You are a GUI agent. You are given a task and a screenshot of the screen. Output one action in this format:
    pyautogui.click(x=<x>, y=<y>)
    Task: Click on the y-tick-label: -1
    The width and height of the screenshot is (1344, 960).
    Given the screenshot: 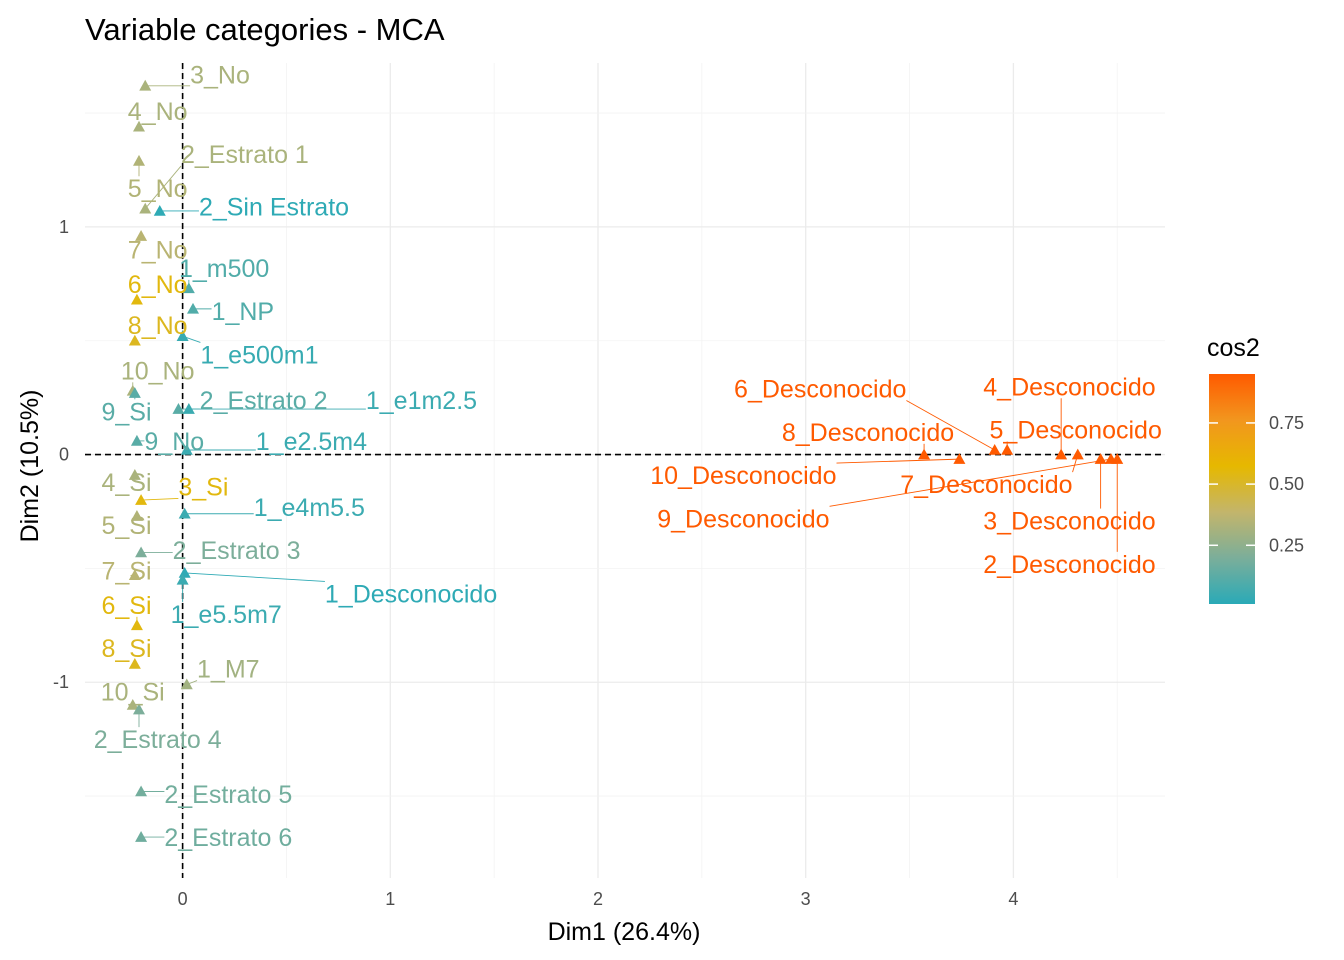 What is the action you would take?
    pyautogui.click(x=61, y=682)
    